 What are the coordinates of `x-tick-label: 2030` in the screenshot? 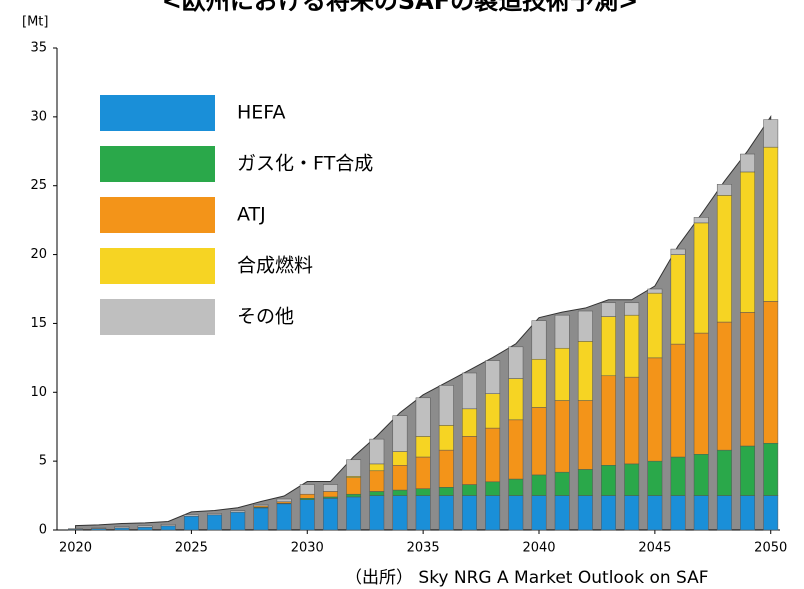 It's located at (307, 548).